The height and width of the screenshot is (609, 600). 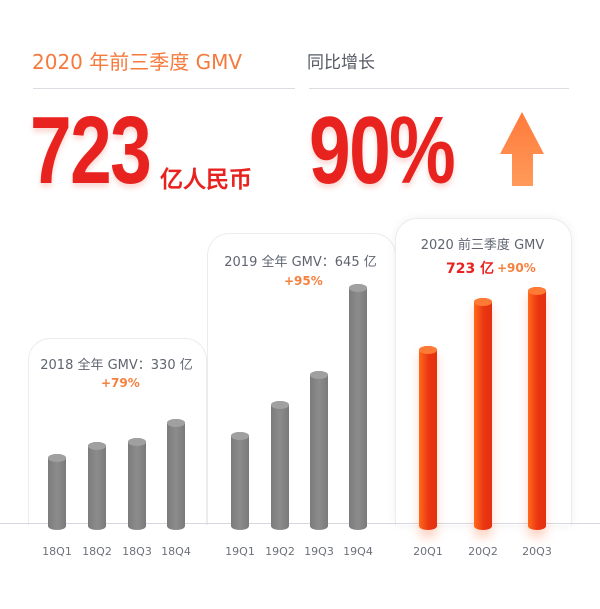 I want to click on growth-label: 同比增长, so click(x=341, y=63).